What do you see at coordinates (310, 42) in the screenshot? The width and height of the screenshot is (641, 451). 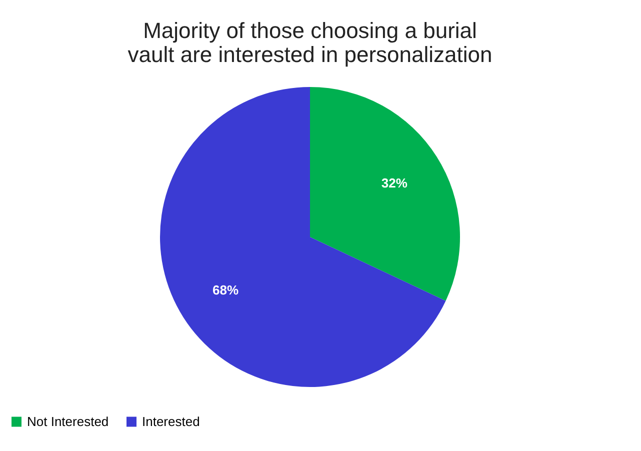 I see `chart-title: Majority of those choosing a burial vault are interested in personalization` at bounding box center [310, 42].